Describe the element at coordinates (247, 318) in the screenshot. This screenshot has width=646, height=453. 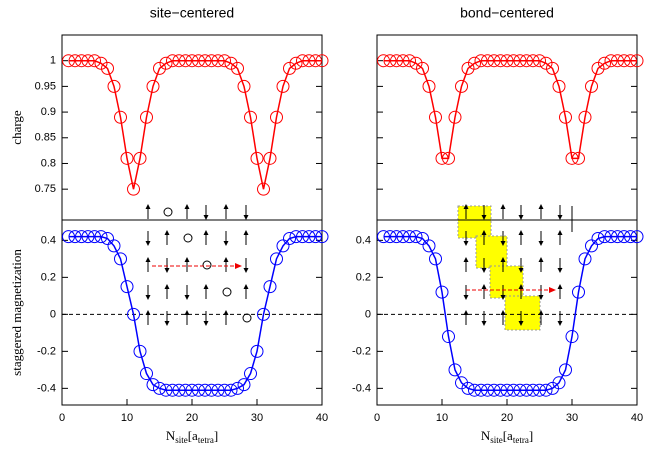
I see `hole` at that location.